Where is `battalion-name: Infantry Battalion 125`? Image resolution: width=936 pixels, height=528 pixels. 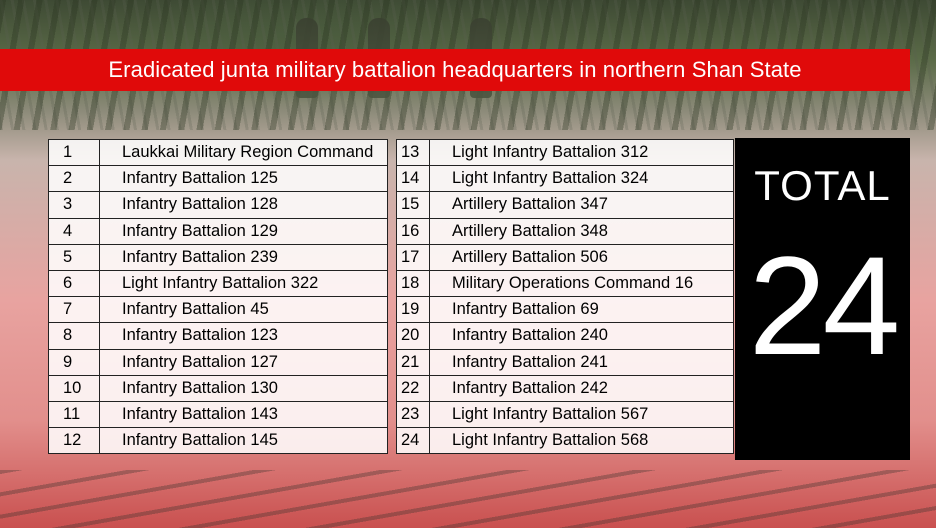 battalion-name: Infantry Battalion 125 is located at coordinates (243, 179).